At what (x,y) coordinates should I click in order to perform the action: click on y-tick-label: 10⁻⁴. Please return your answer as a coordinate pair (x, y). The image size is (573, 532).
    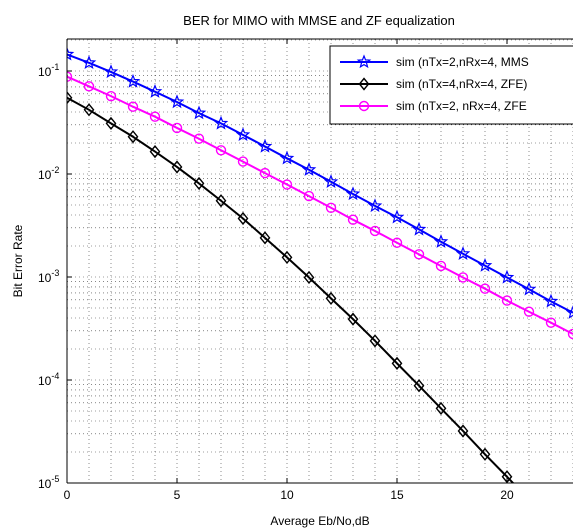
    Looking at the image, I should click on (48, 379).